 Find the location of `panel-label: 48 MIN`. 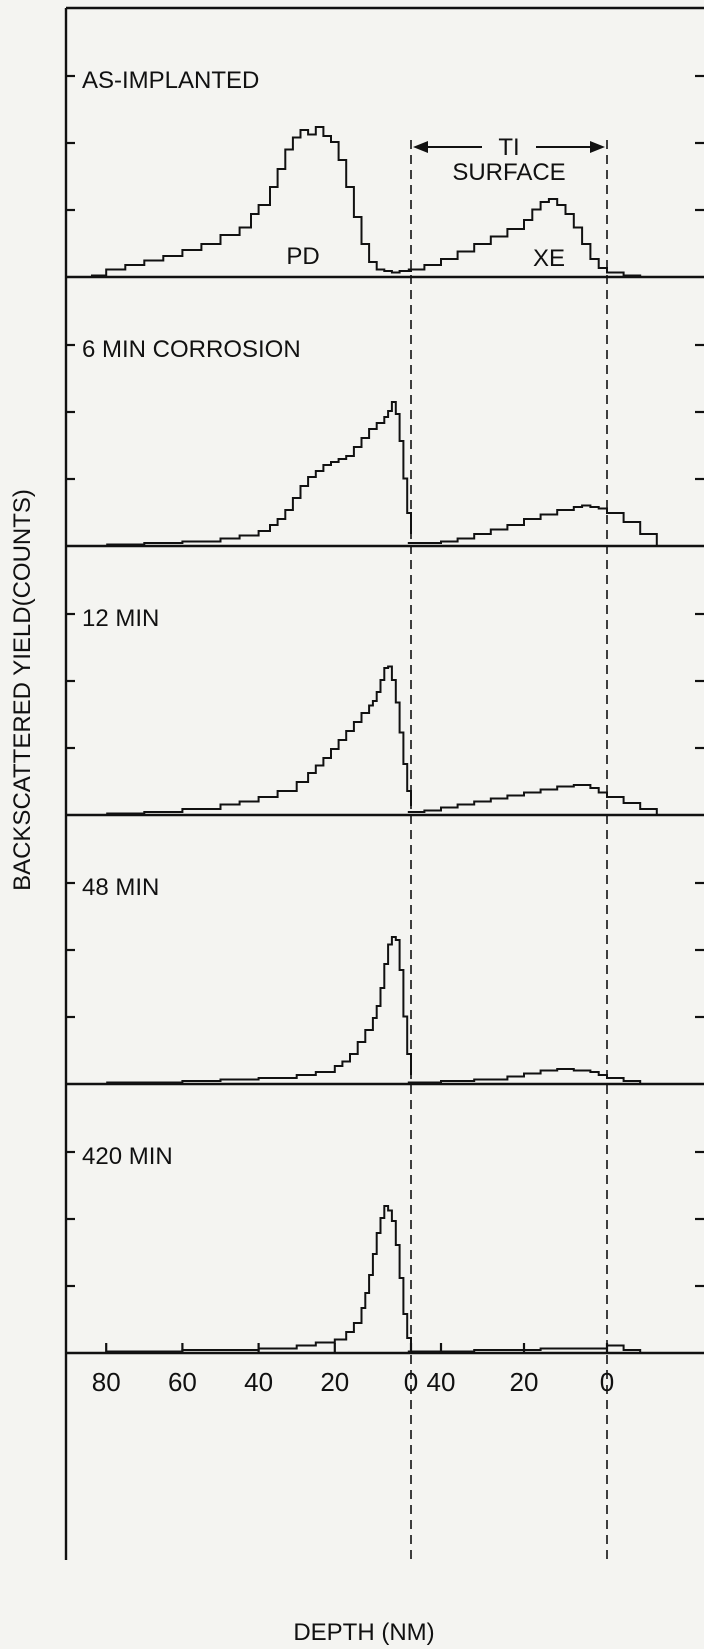

panel-label: 48 MIN is located at coordinates (120, 887).